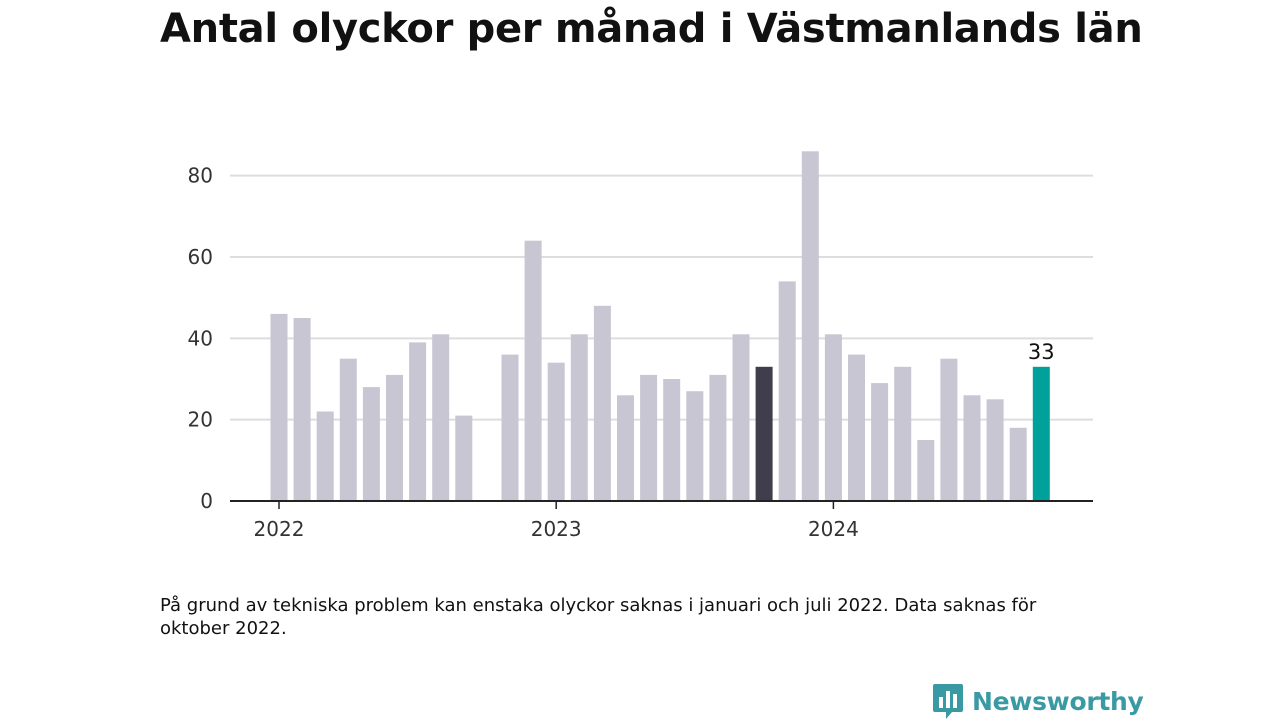 The width and height of the screenshot is (1280, 720). Describe the element at coordinates (556, 529) in the screenshot. I see `x-tick-label: 2023` at that location.